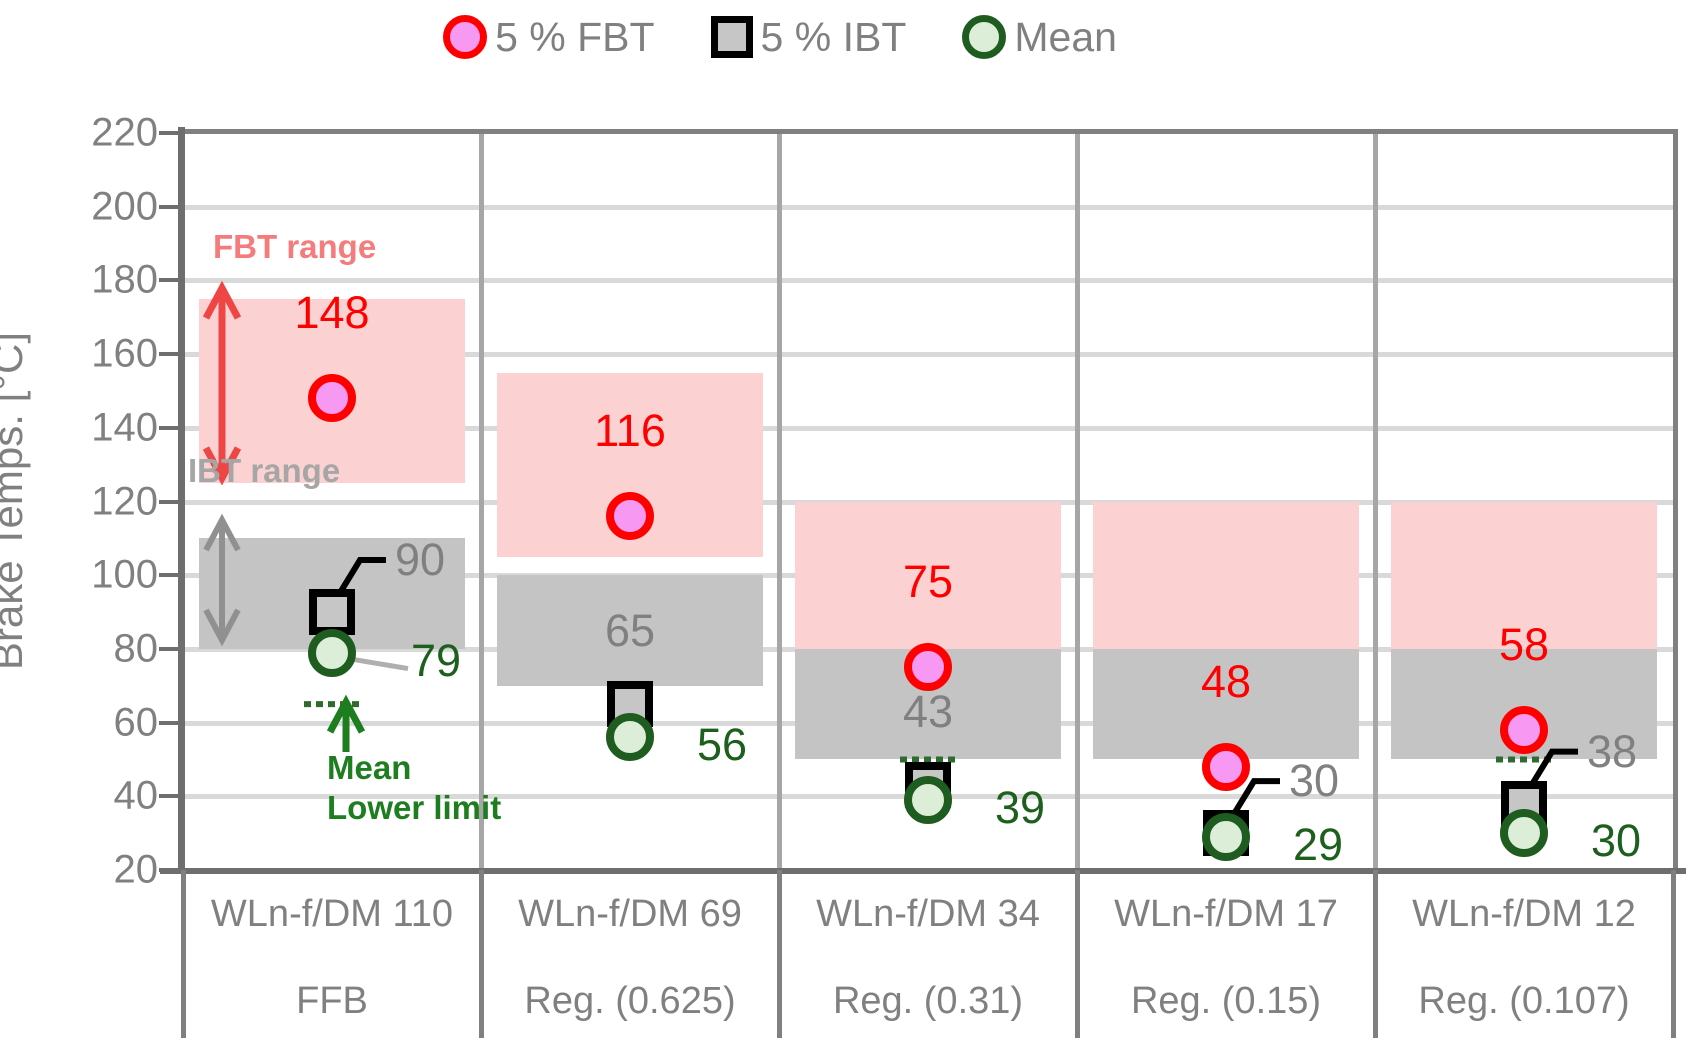  What do you see at coordinates (1318, 844) in the screenshot?
I see `mean-value-label: 29` at bounding box center [1318, 844].